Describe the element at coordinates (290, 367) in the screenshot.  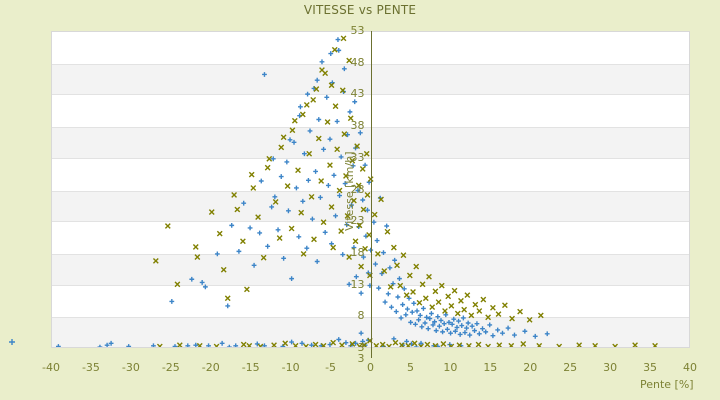
I see `x-tick-label: -10` at that location.